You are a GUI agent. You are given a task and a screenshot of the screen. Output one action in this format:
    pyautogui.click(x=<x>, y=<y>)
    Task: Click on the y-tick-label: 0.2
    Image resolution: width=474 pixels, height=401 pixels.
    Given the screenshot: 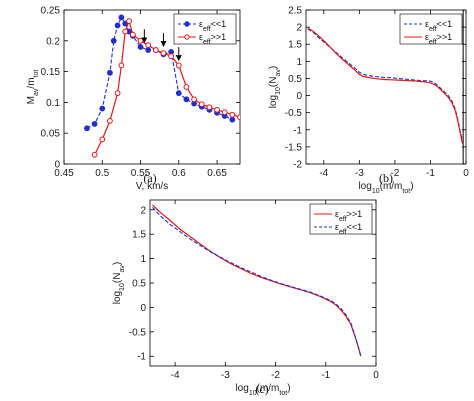 What is the action you would take?
    pyautogui.click(x=53, y=41)
    